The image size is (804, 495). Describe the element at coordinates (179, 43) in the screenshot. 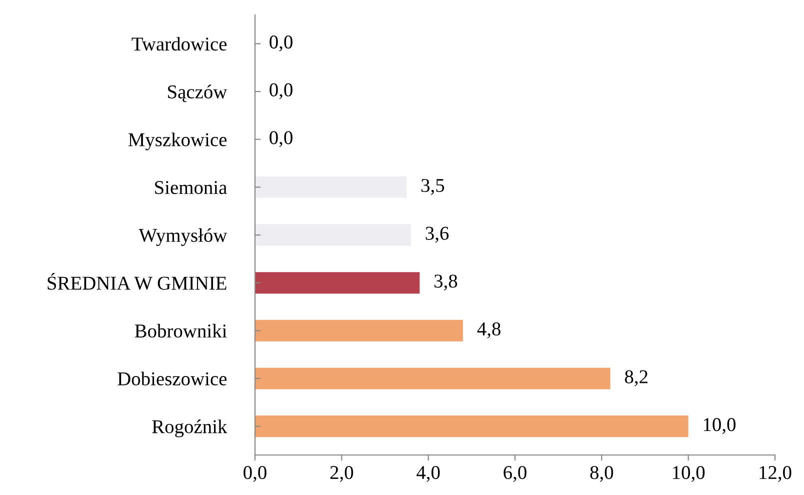

I see `y-tick-label: Twardowice` at that location.